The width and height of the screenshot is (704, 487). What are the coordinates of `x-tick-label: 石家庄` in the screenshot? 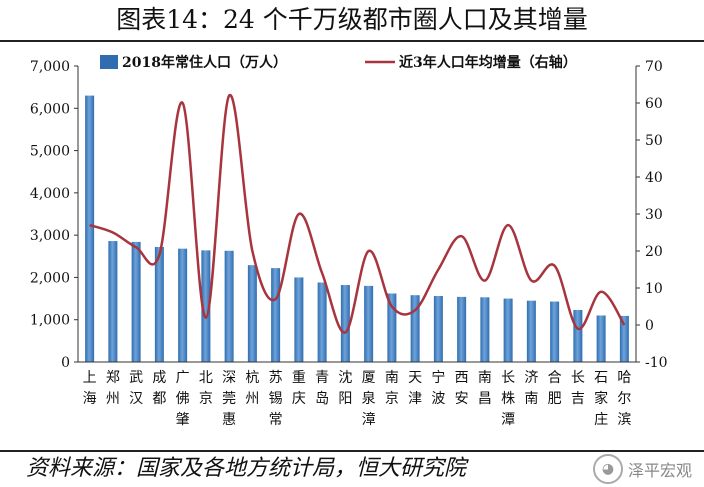 It's located at (601, 399).